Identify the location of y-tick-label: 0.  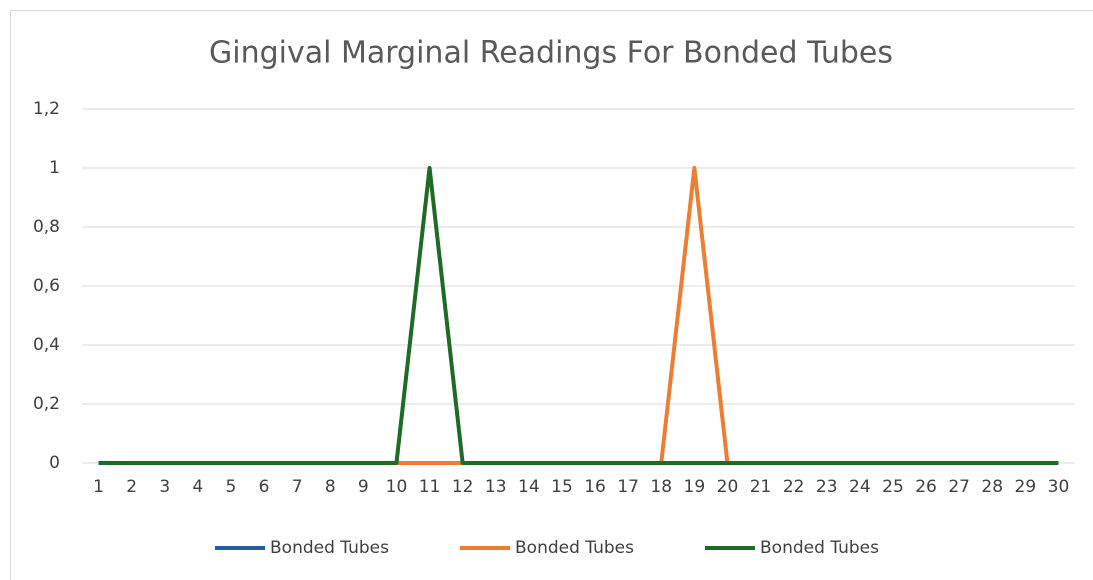
(54, 463).